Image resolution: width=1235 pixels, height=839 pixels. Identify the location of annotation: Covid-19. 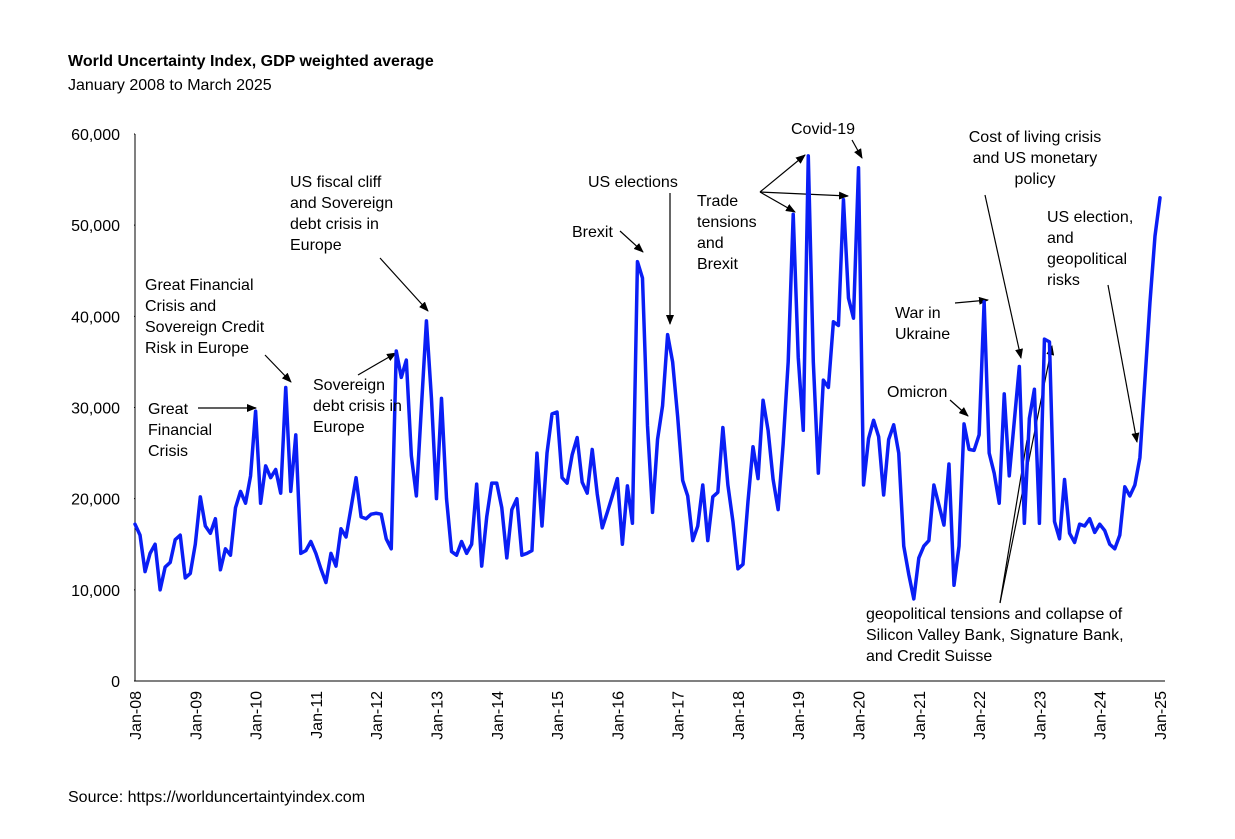
(823, 129).